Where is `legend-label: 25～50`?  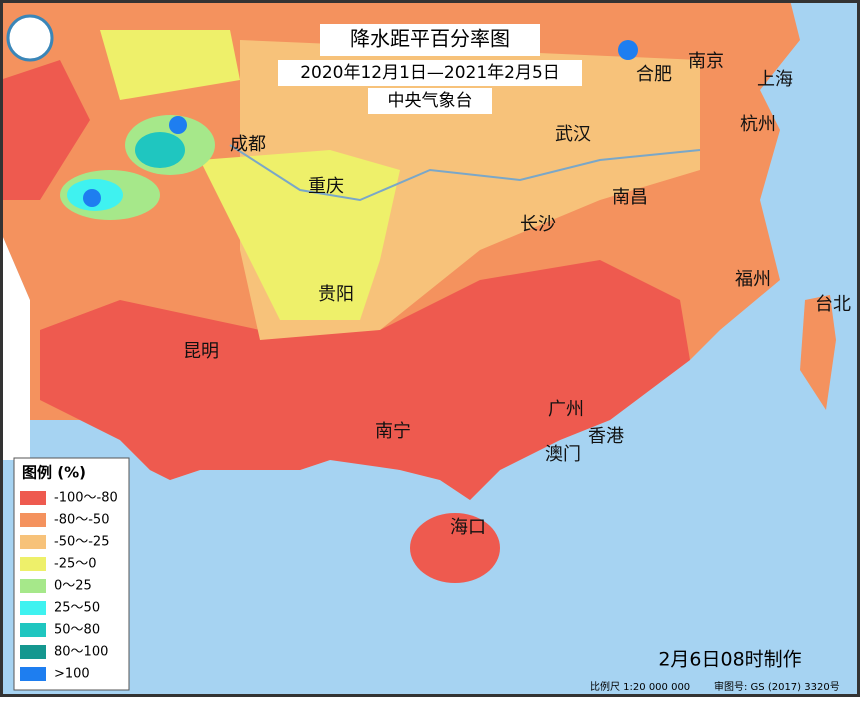 legend-label: 25～50 is located at coordinates (77, 608).